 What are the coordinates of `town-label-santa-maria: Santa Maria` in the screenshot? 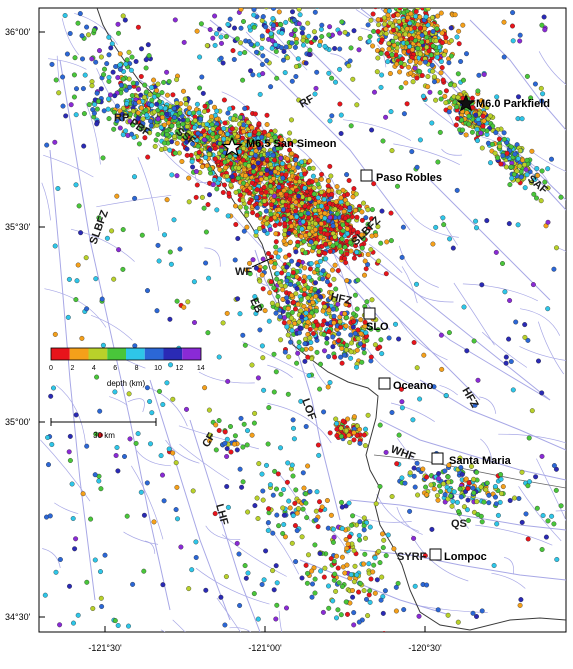 It's located at (480, 461).